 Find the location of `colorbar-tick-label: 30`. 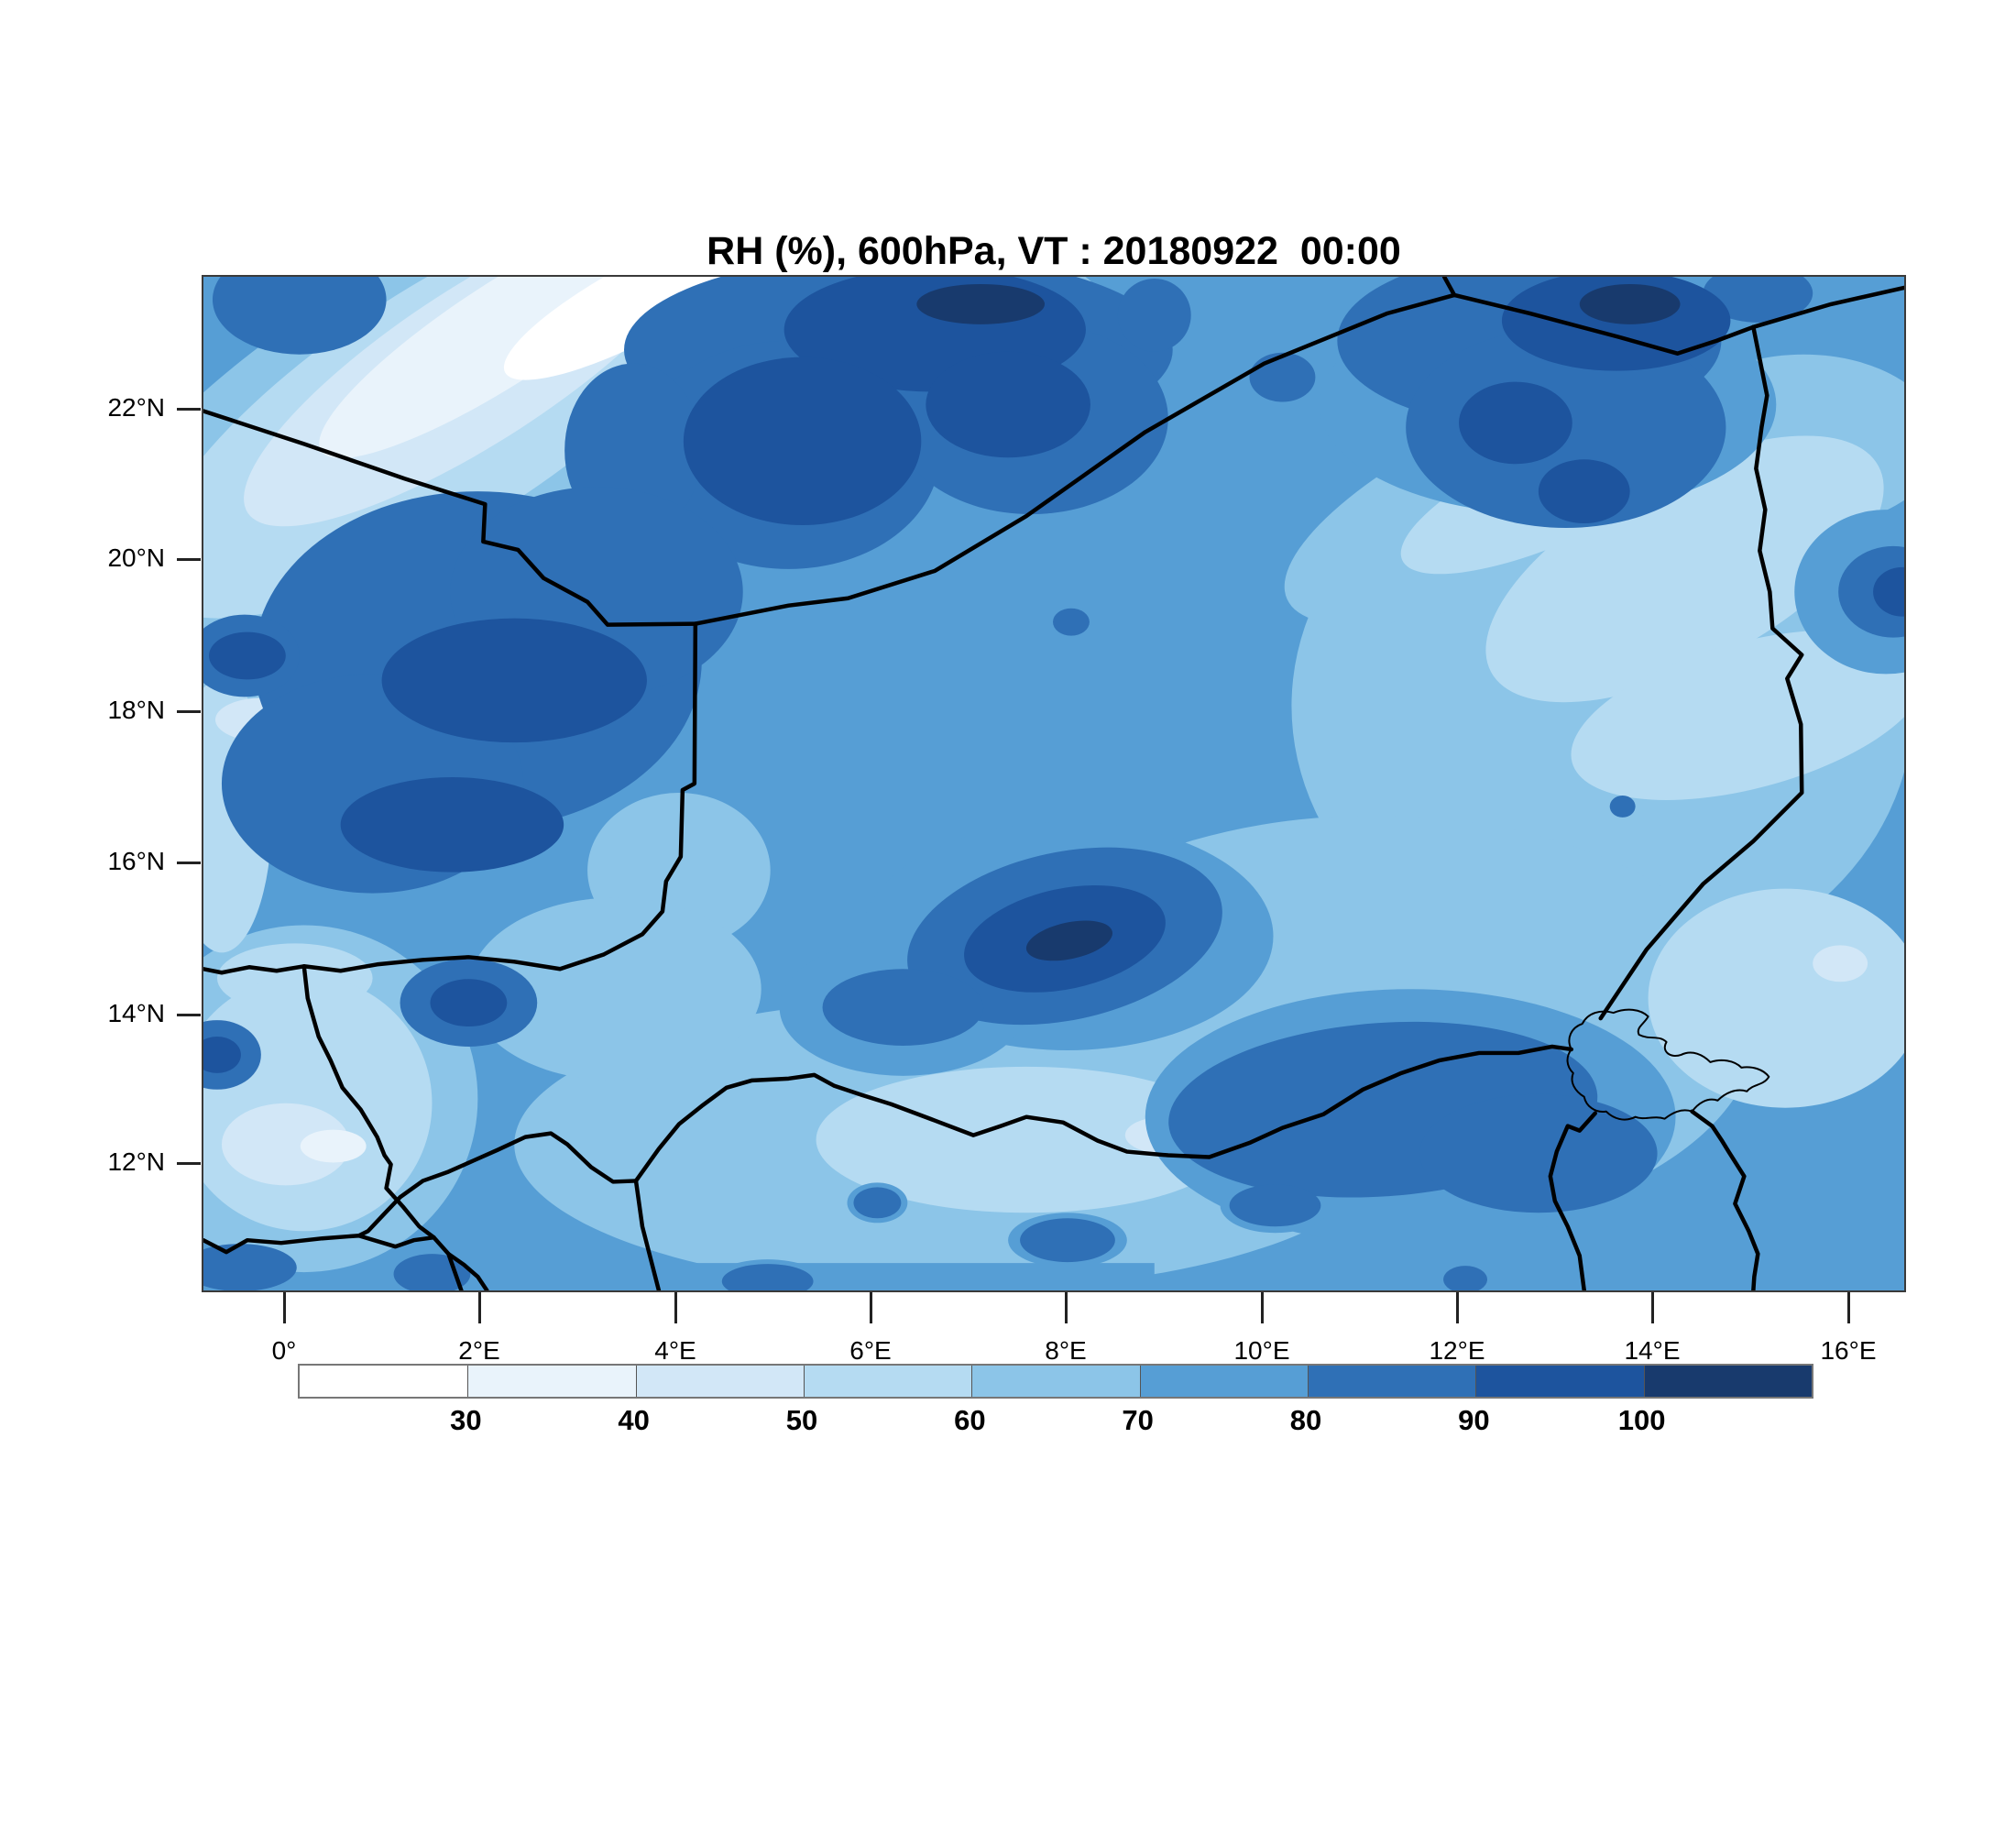

colorbar-tick-label: 30 is located at coordinates (466, 1420).